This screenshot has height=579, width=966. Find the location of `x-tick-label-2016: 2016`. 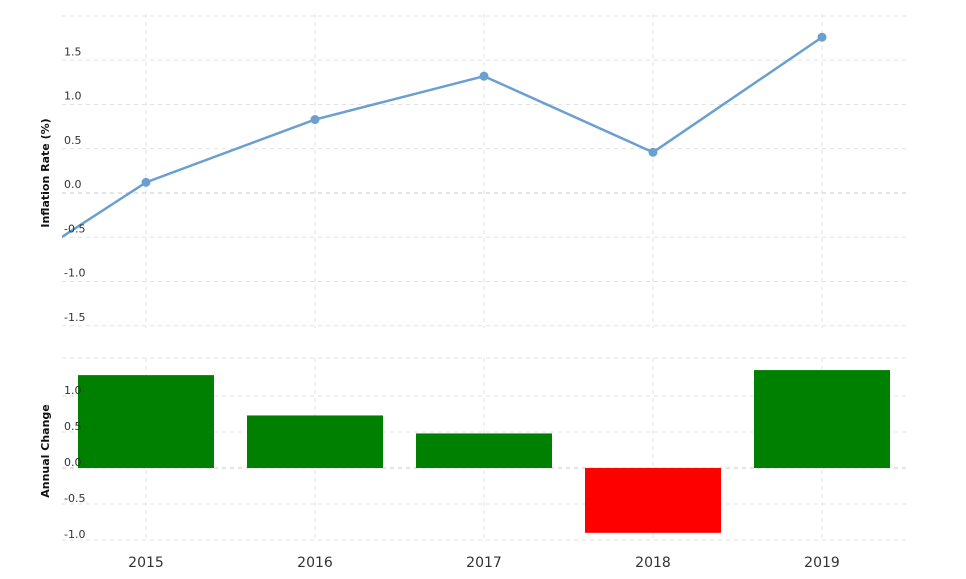

x-tick-label-2016: 2016 is located at coordinates (315, 563).